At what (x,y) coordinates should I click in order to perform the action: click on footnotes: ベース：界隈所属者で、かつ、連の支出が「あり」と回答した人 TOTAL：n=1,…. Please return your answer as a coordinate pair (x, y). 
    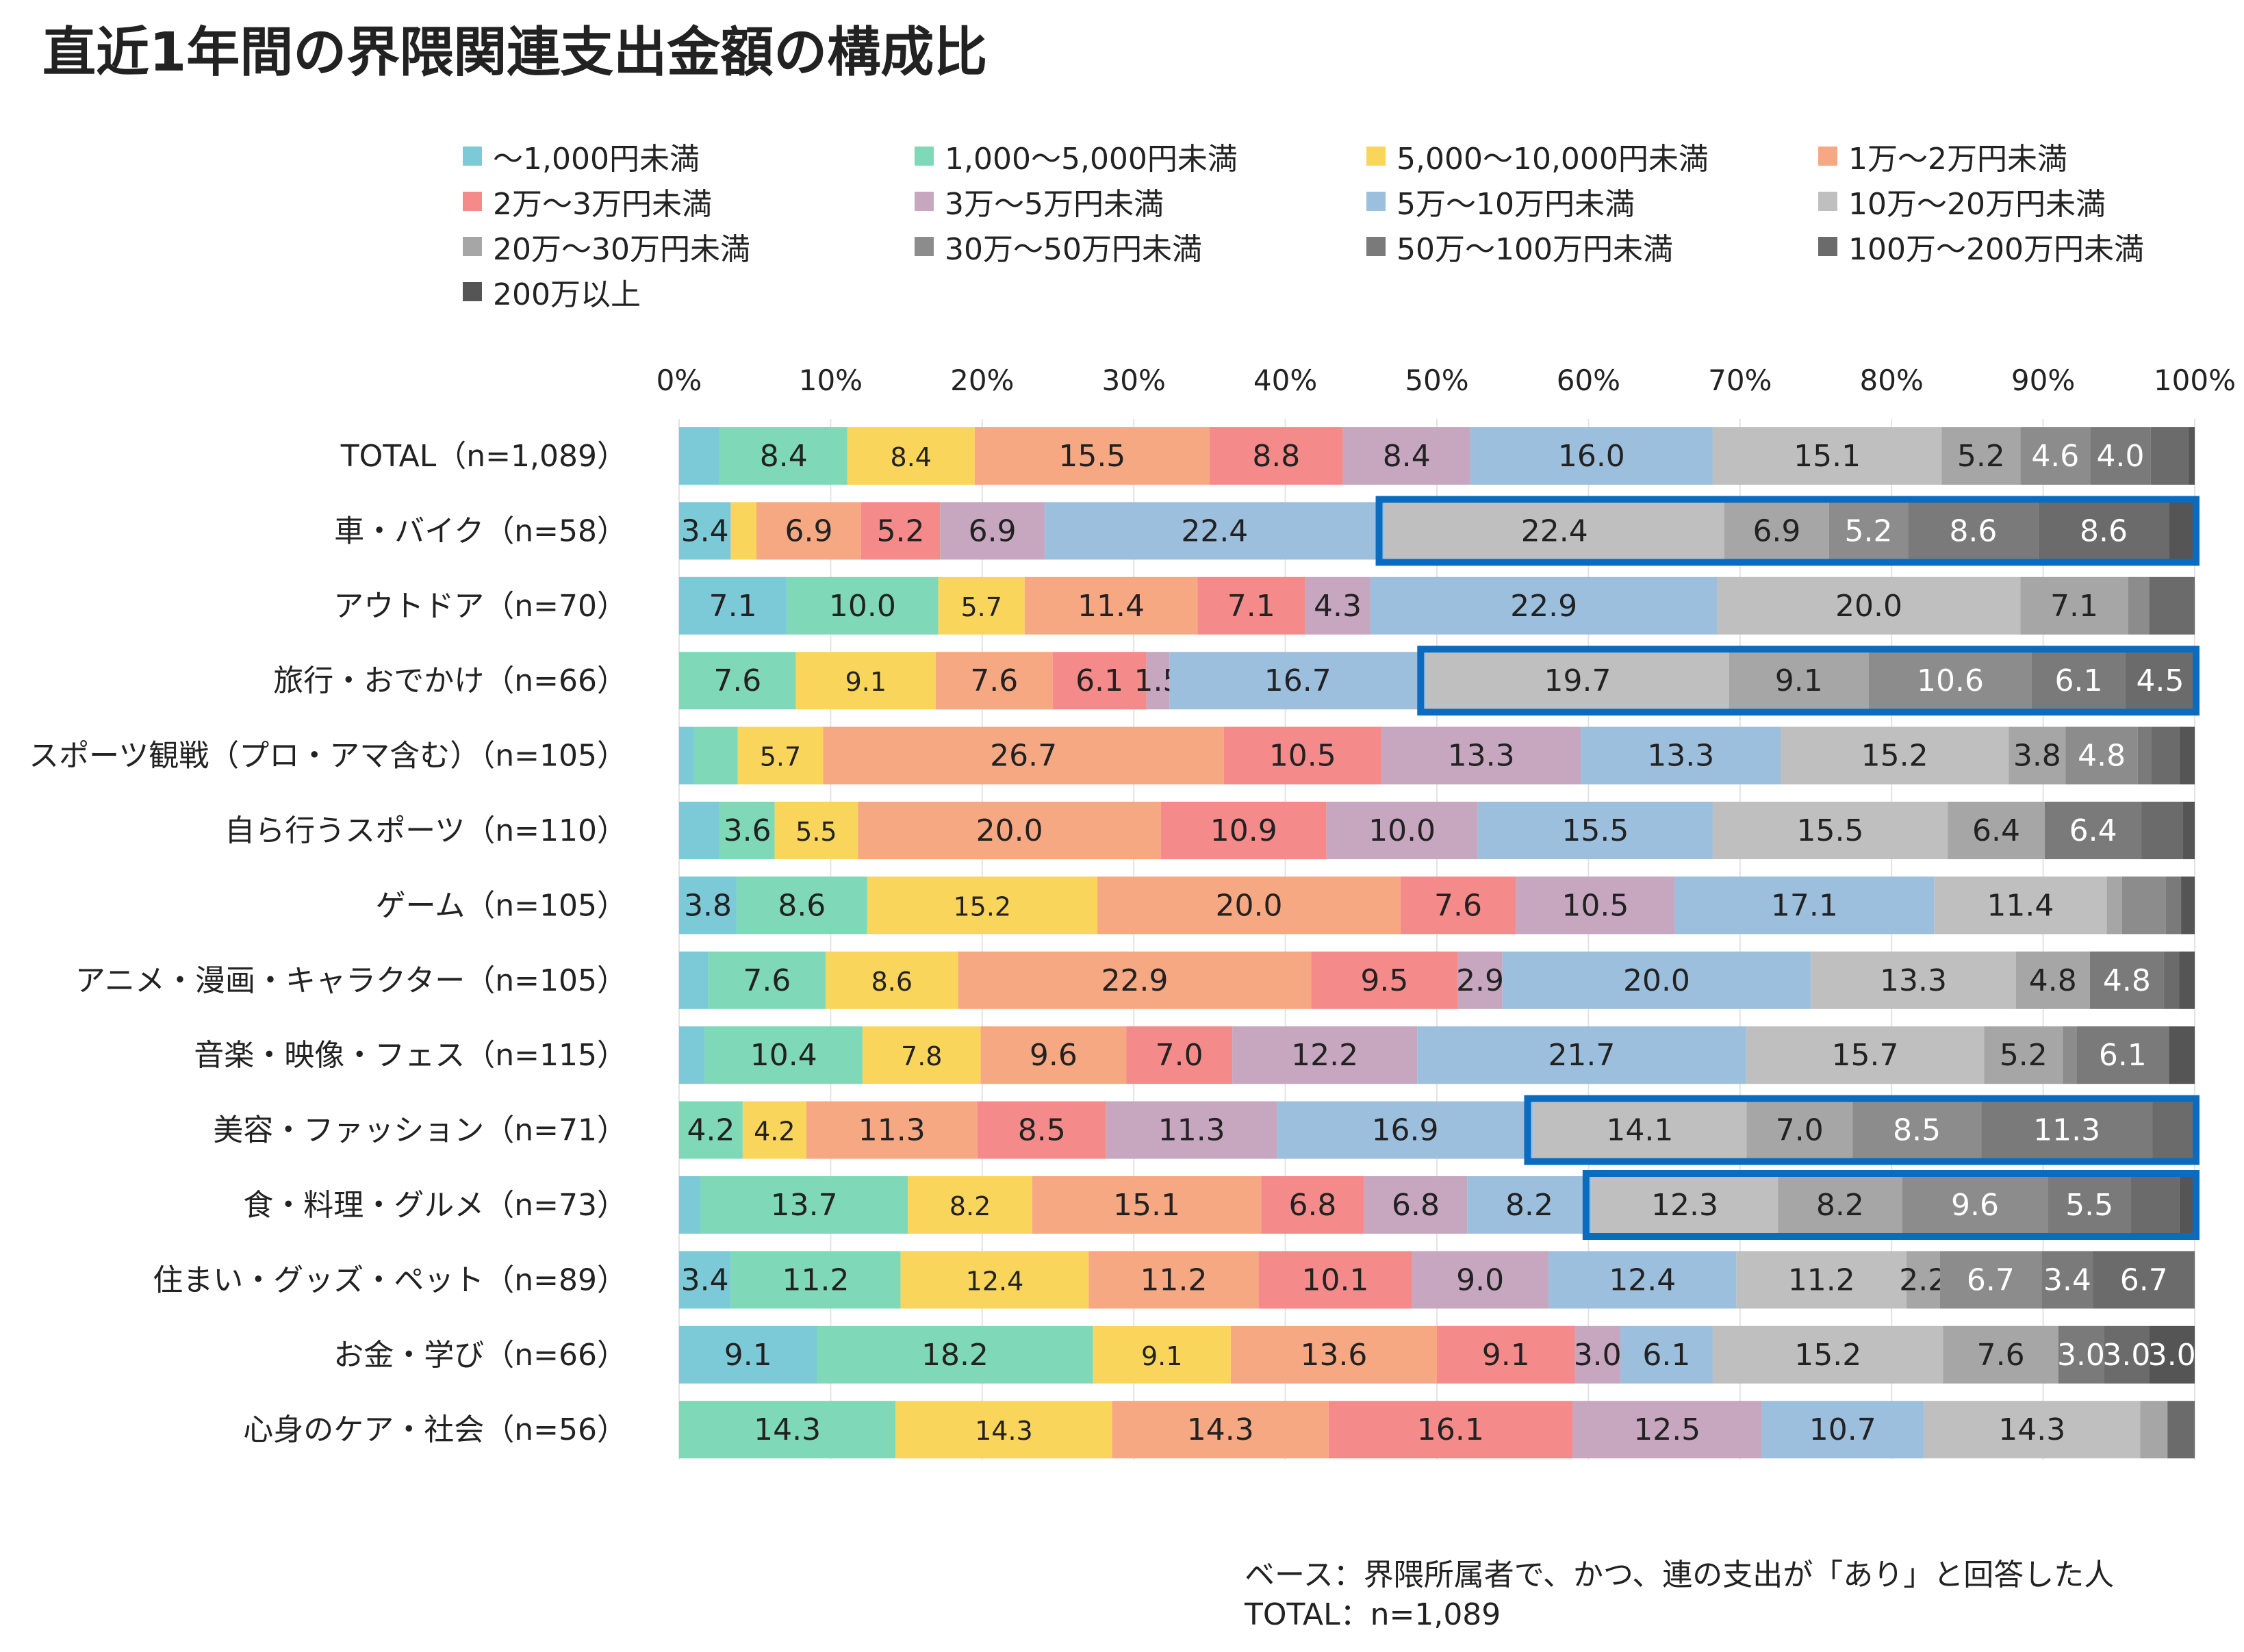
    Looking at the image, I should click on (1679, 1595).